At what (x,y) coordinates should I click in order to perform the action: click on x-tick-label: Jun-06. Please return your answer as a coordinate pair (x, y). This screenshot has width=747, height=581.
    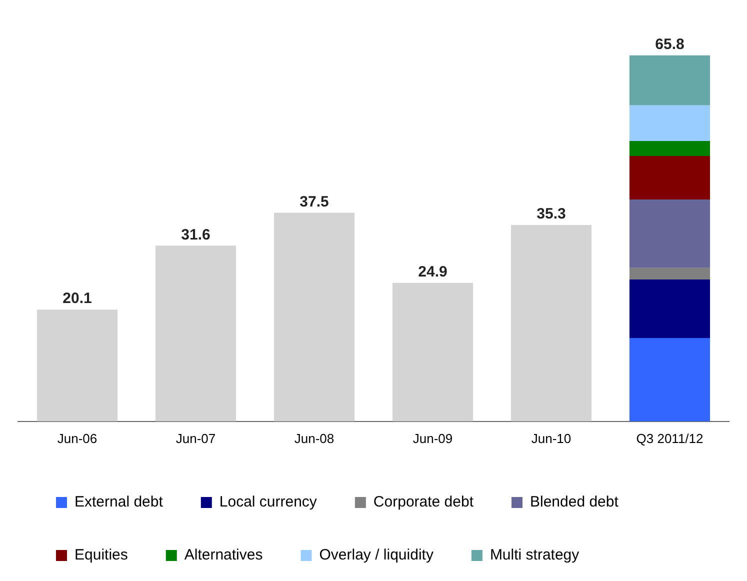
    Looking at the image, I should click on (77, 438).